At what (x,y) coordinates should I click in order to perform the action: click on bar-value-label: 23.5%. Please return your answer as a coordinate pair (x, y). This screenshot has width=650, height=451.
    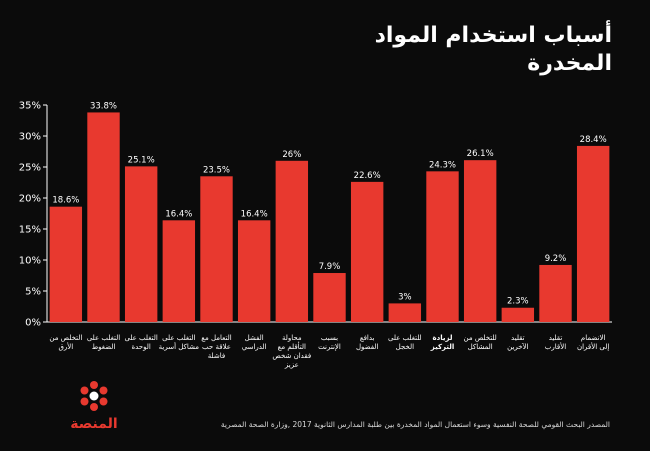
    Looking at the image, I should click on (216, 170).